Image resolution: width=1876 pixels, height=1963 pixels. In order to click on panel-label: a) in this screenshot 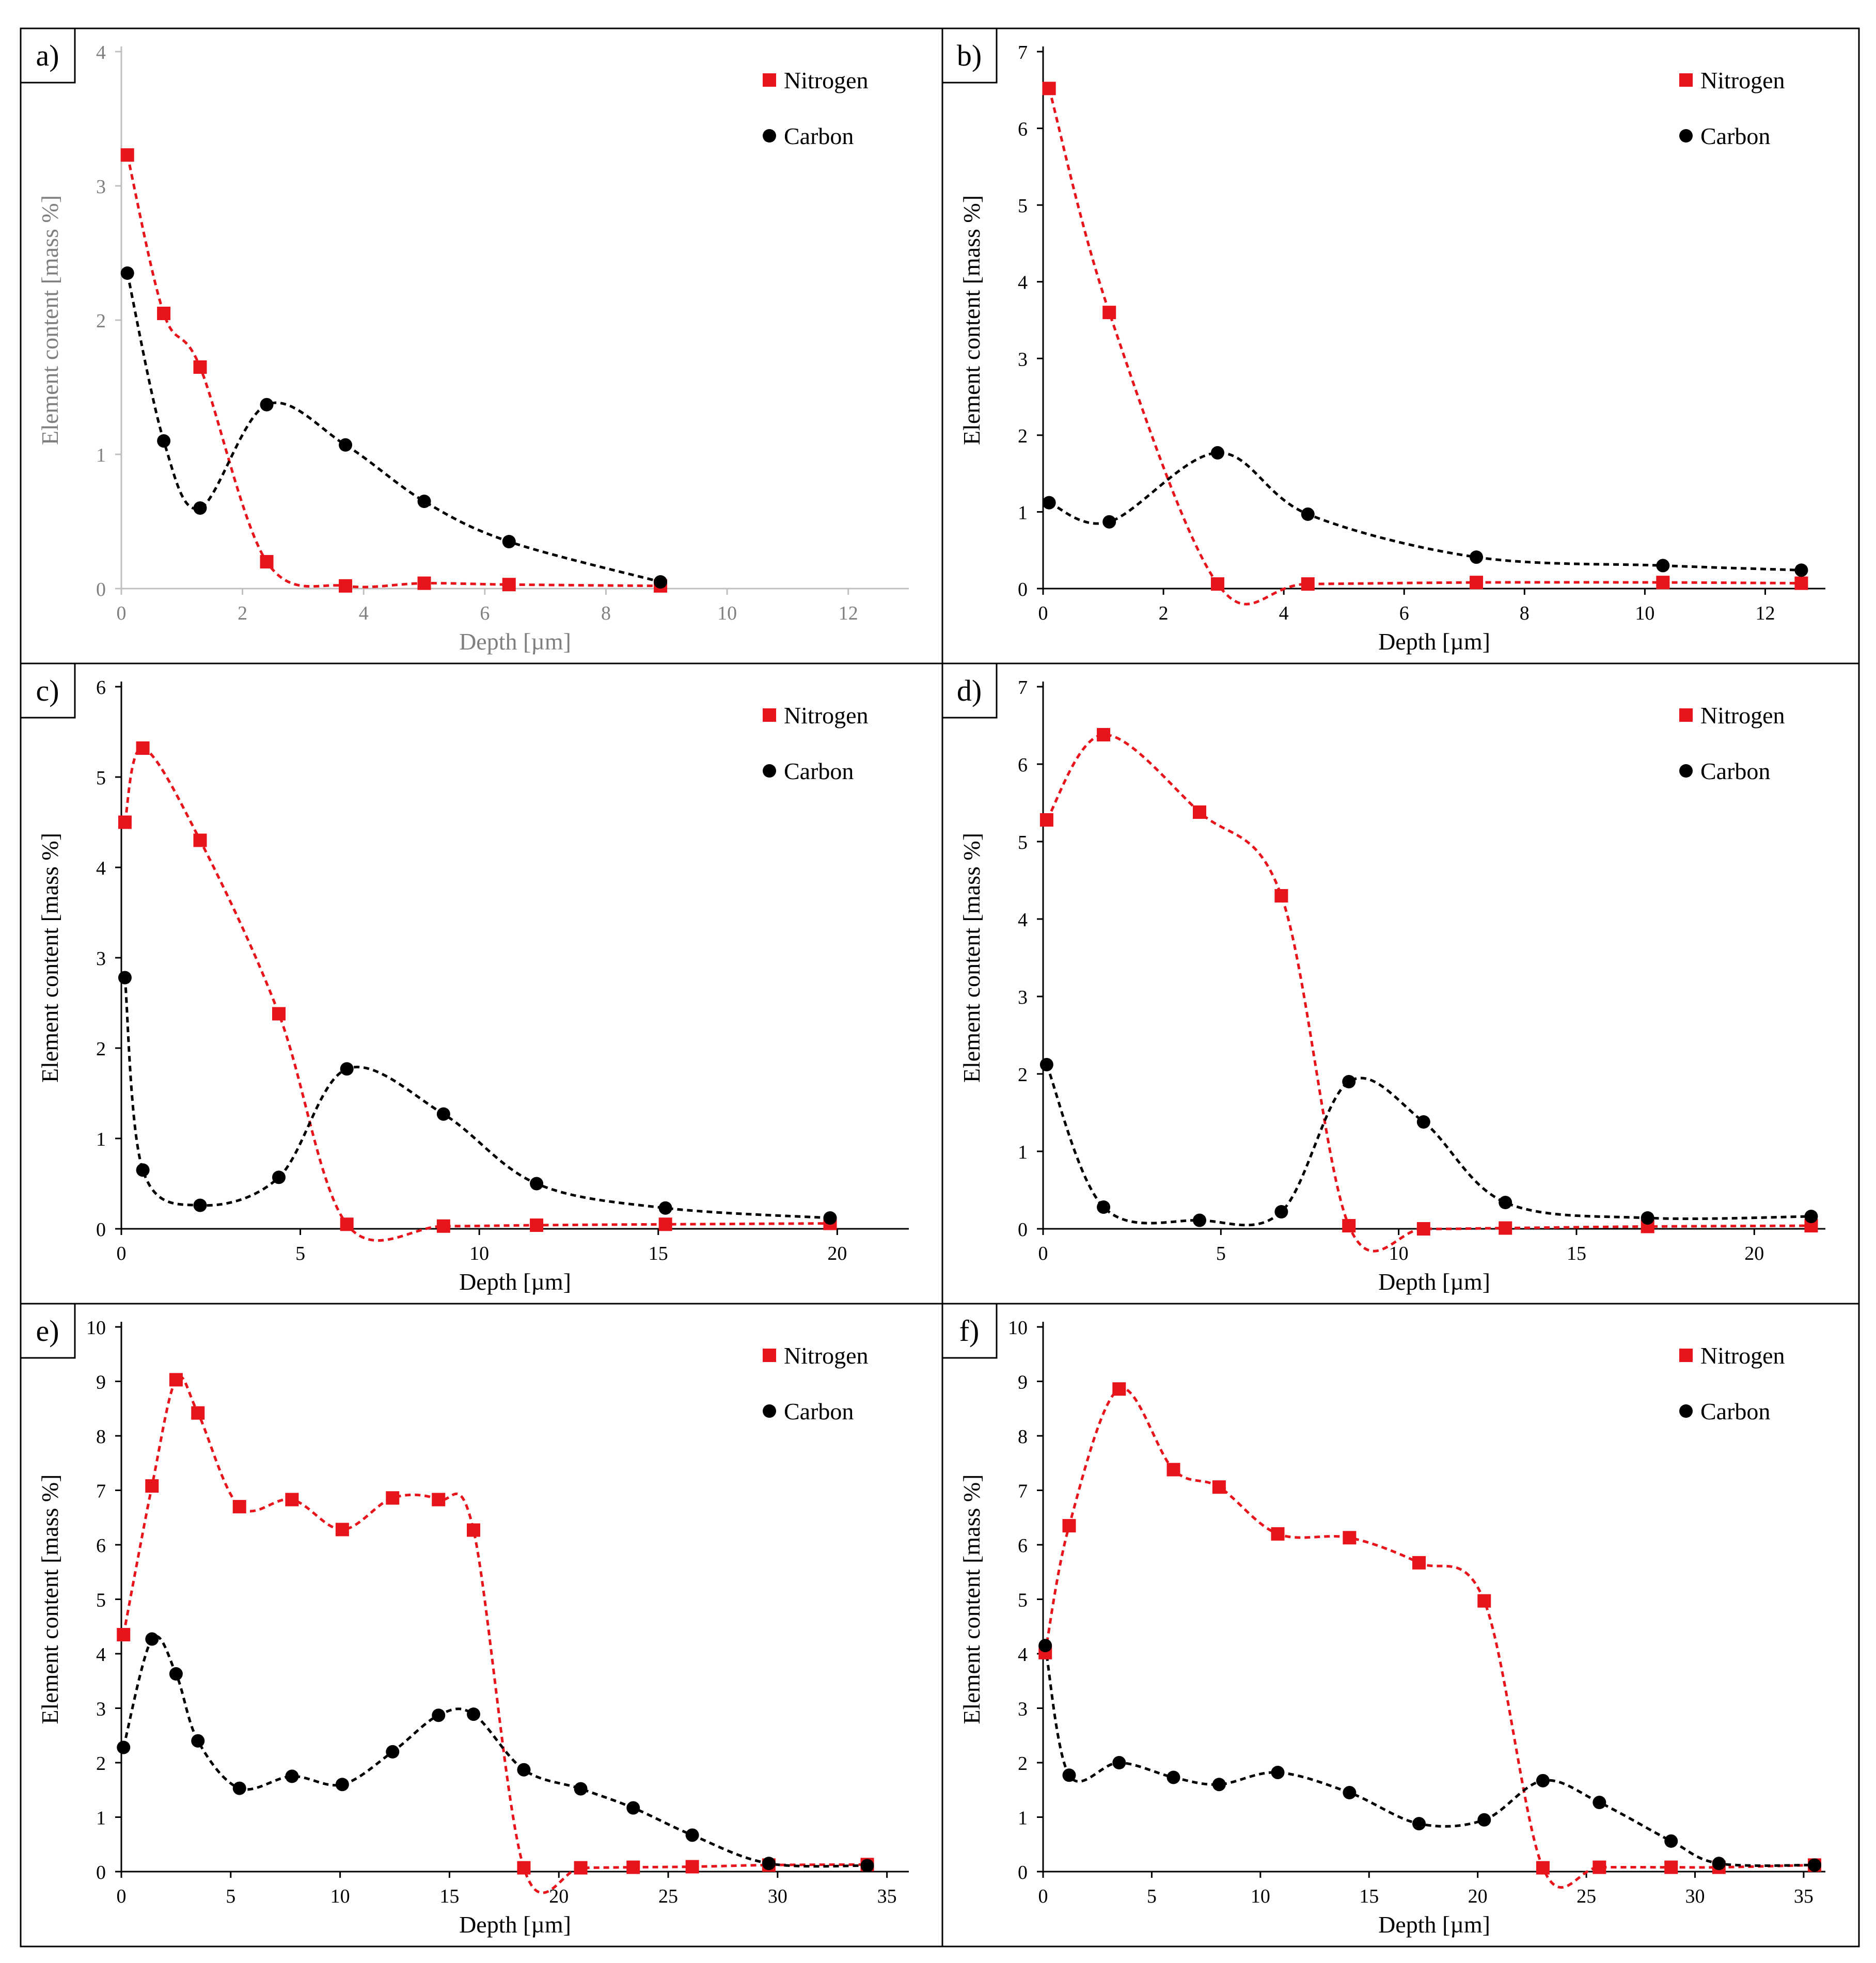, I will do `click(48, 55)`.